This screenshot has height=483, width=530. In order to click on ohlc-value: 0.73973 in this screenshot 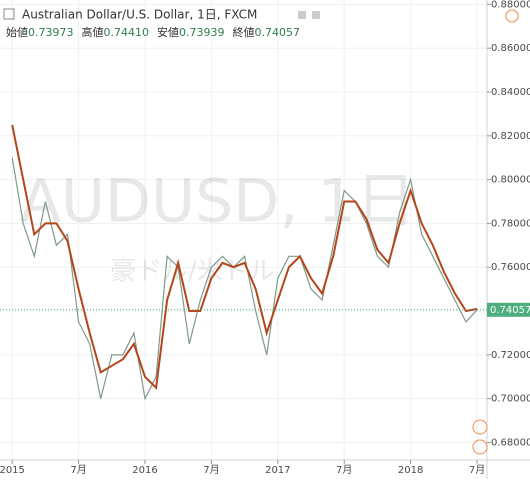, I will do `click(51, 32)`.